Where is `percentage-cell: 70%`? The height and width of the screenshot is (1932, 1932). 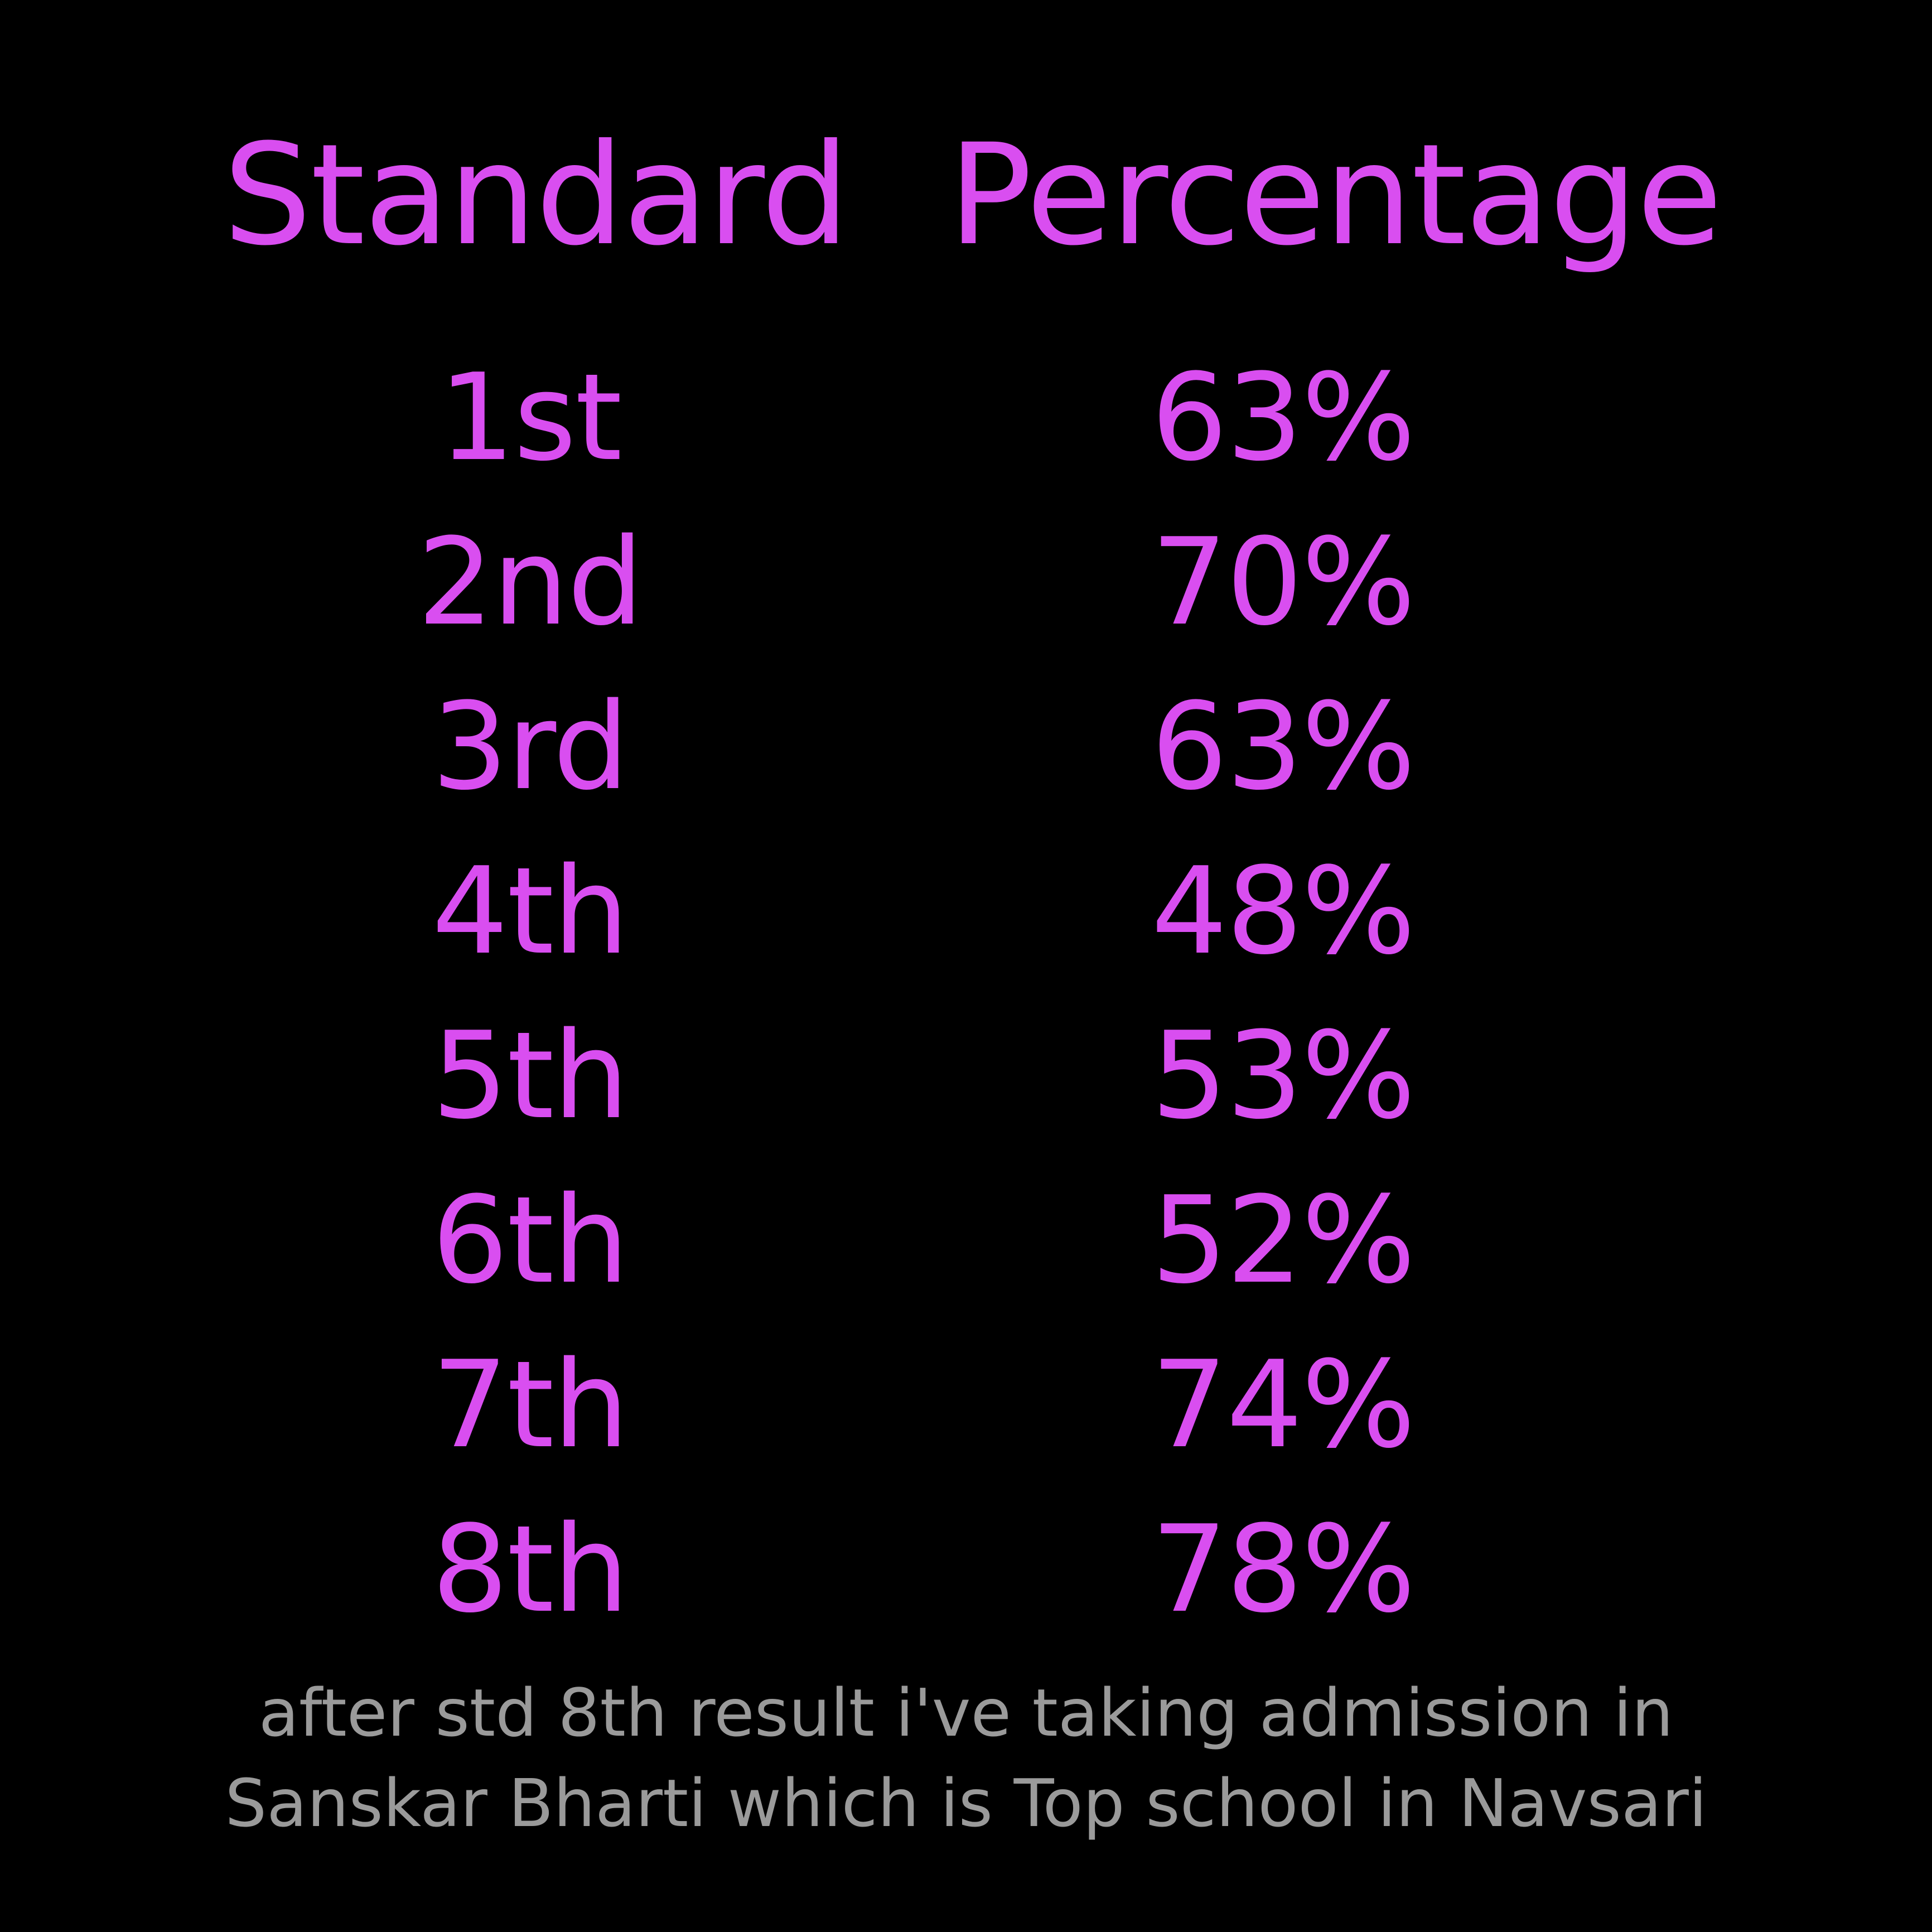
percentage-cell: 70% is located at coordinates (1283, 582).